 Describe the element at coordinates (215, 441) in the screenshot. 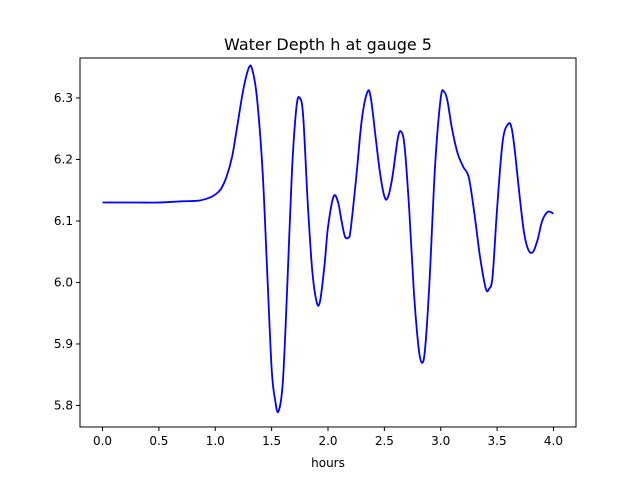

I see `x-tick-label: 1.0` at that location.